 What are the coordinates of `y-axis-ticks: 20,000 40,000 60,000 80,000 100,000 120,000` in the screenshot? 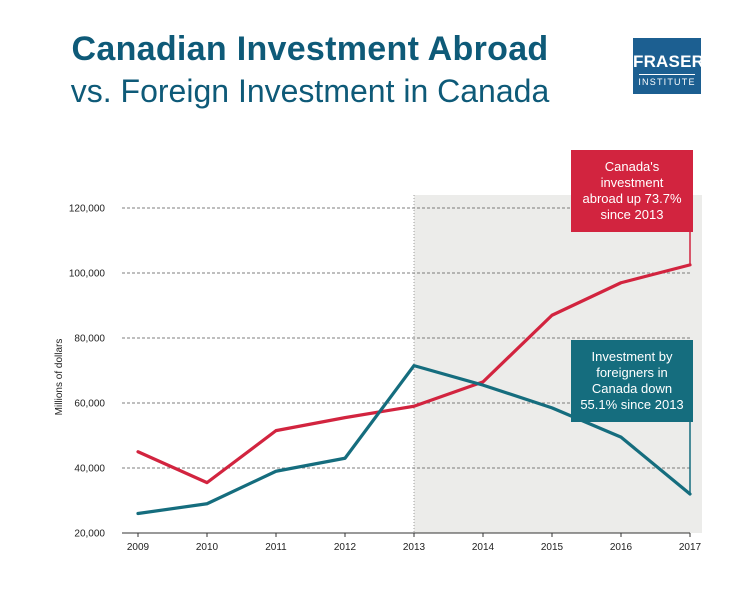 It's located at (87, 372).